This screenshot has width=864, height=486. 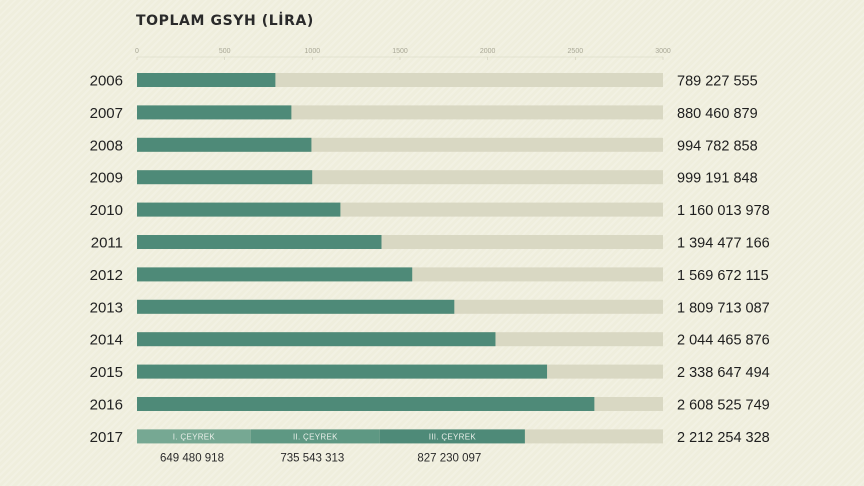 I want to click on x-tick-label: 500, so click(x=225, y=51).